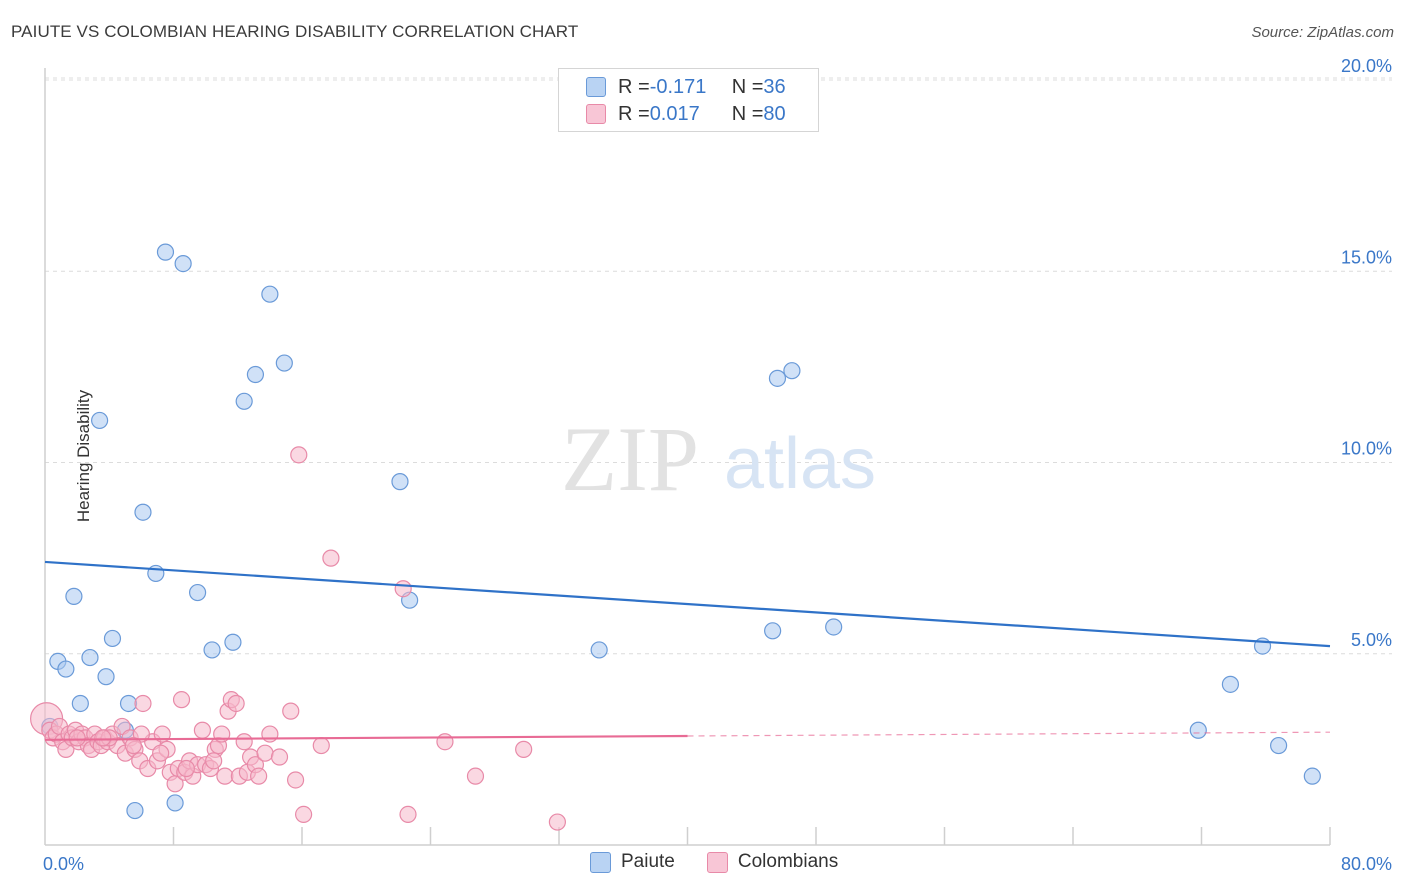 The width and height of the screenshot is (1406, 892). I want to click on x-tick-label-max: 80.0%, so click(1366, 864).